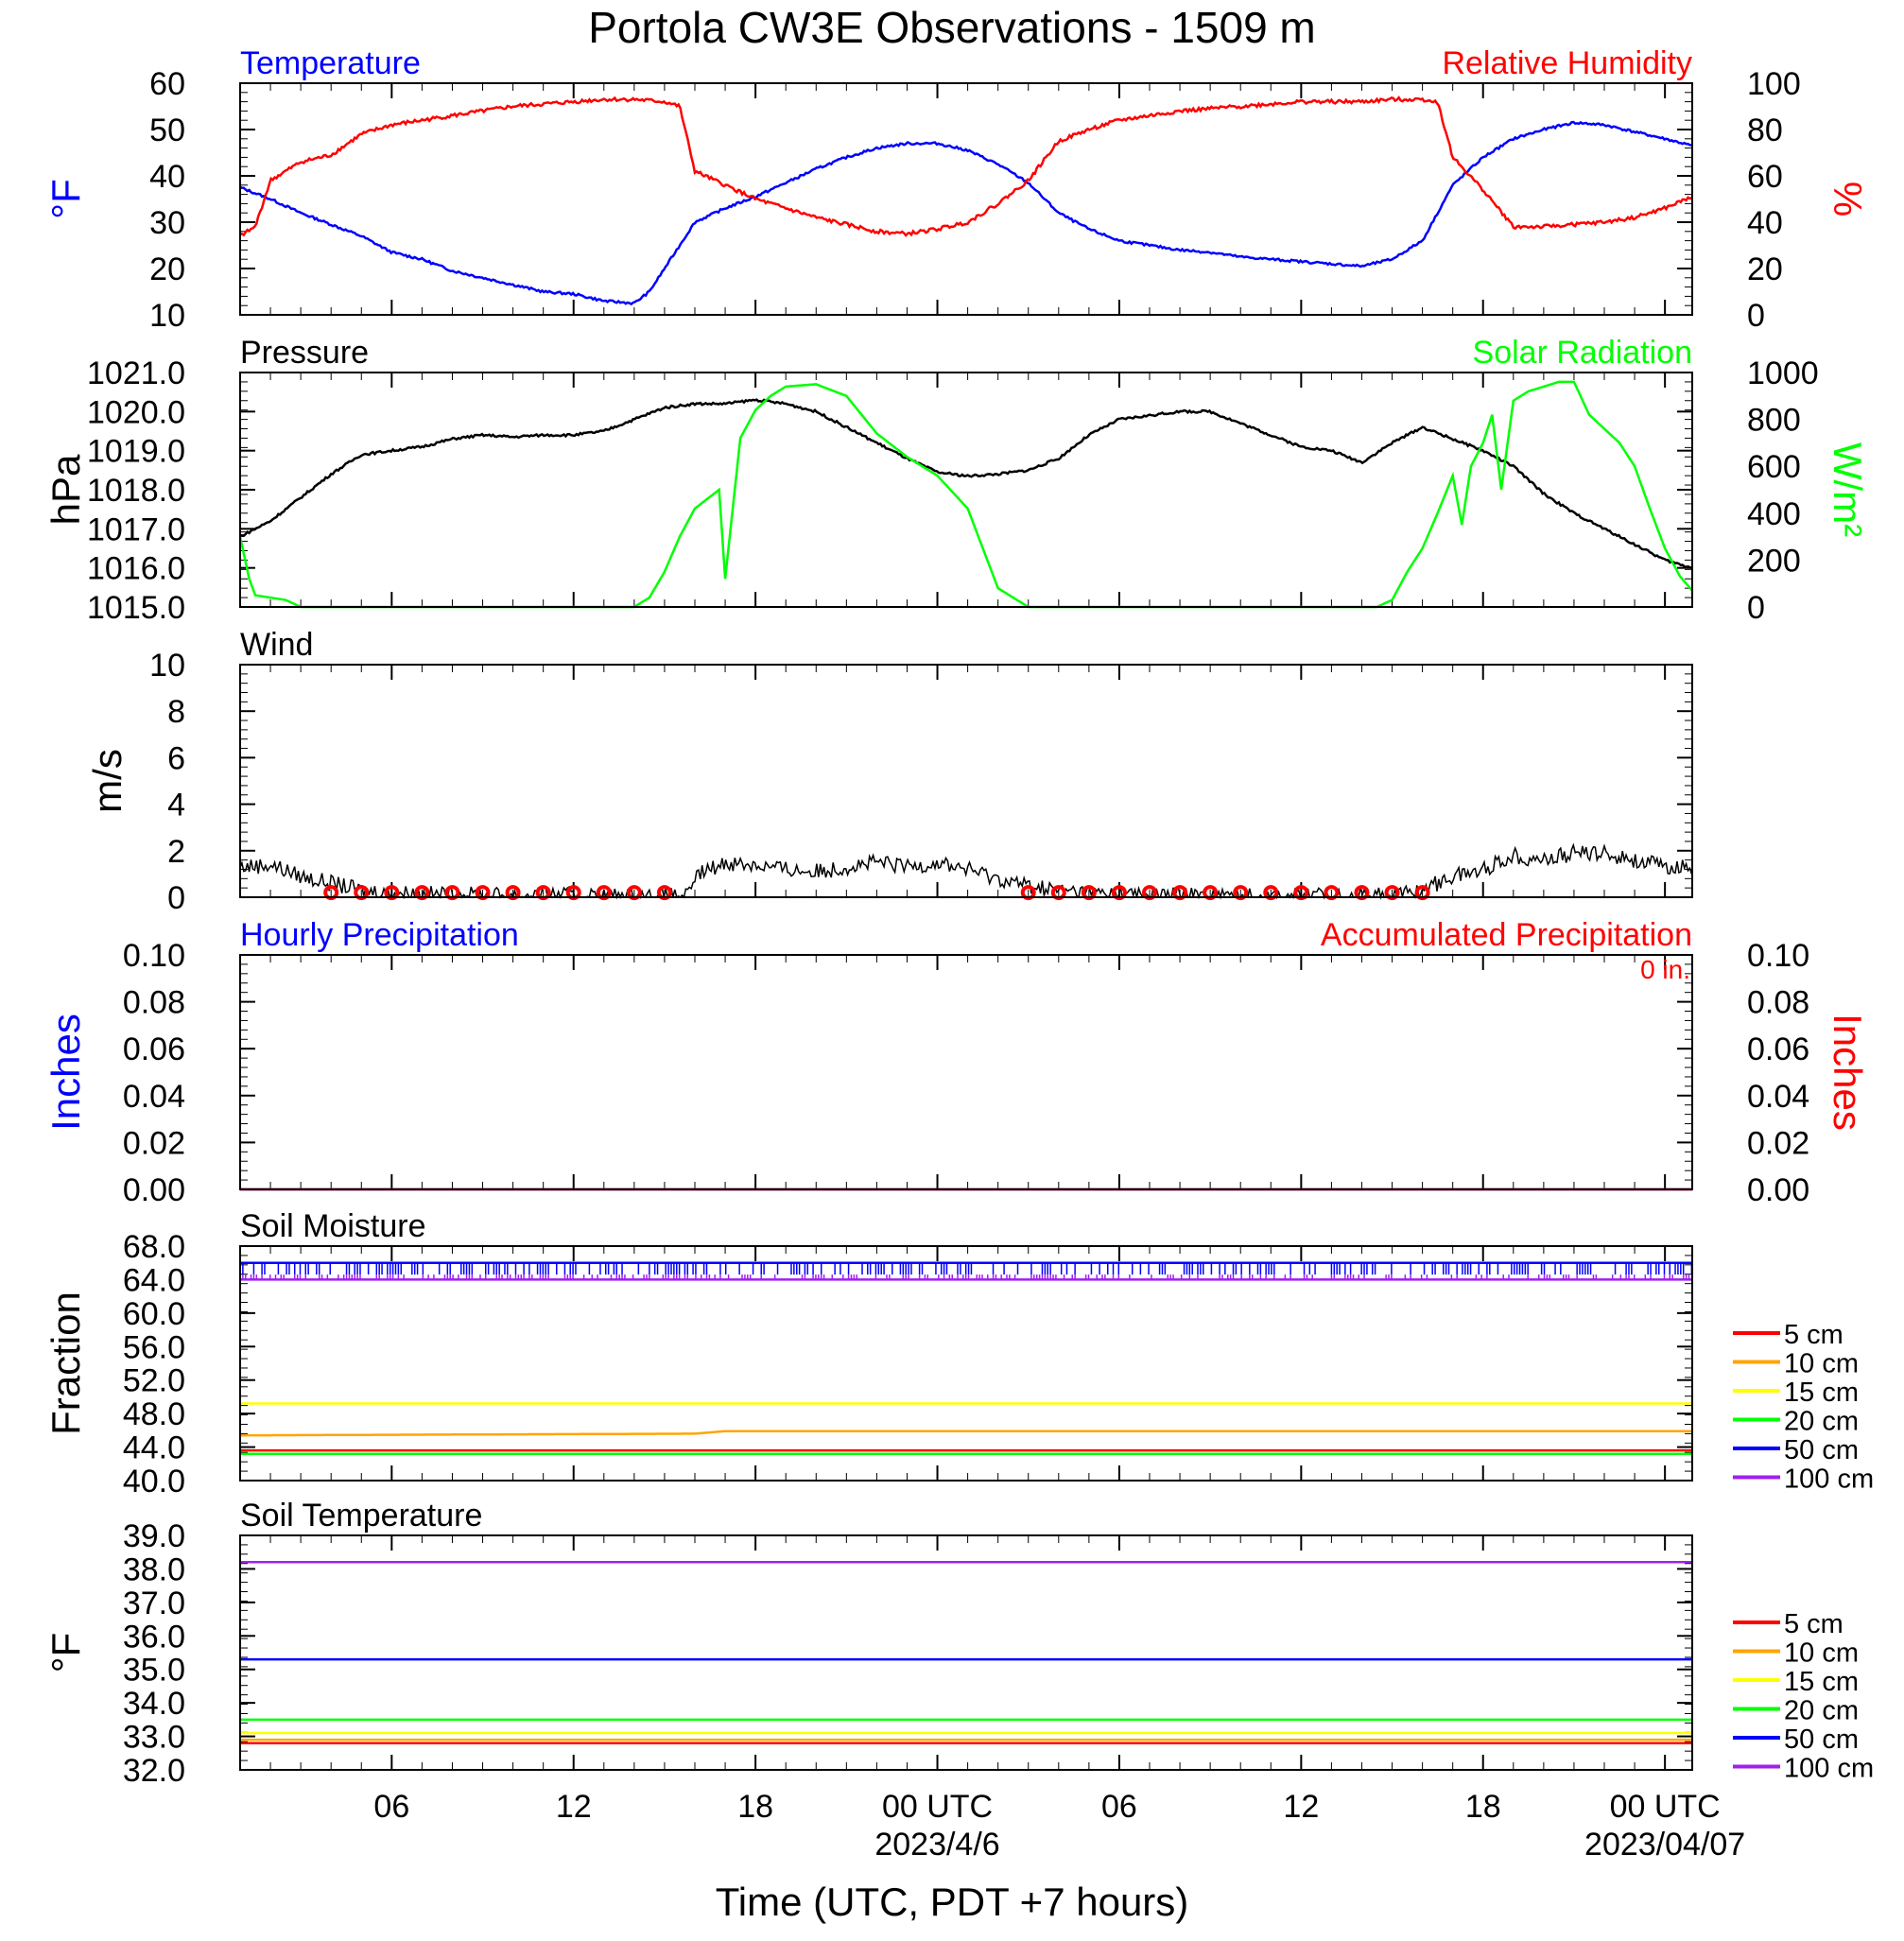 Image resolution: width=1904 pixels, height=1941 pixels. Describe the element at coordinates (136, 529) in the screenshot. I see `y-tick-label: 1017.0` at that location.